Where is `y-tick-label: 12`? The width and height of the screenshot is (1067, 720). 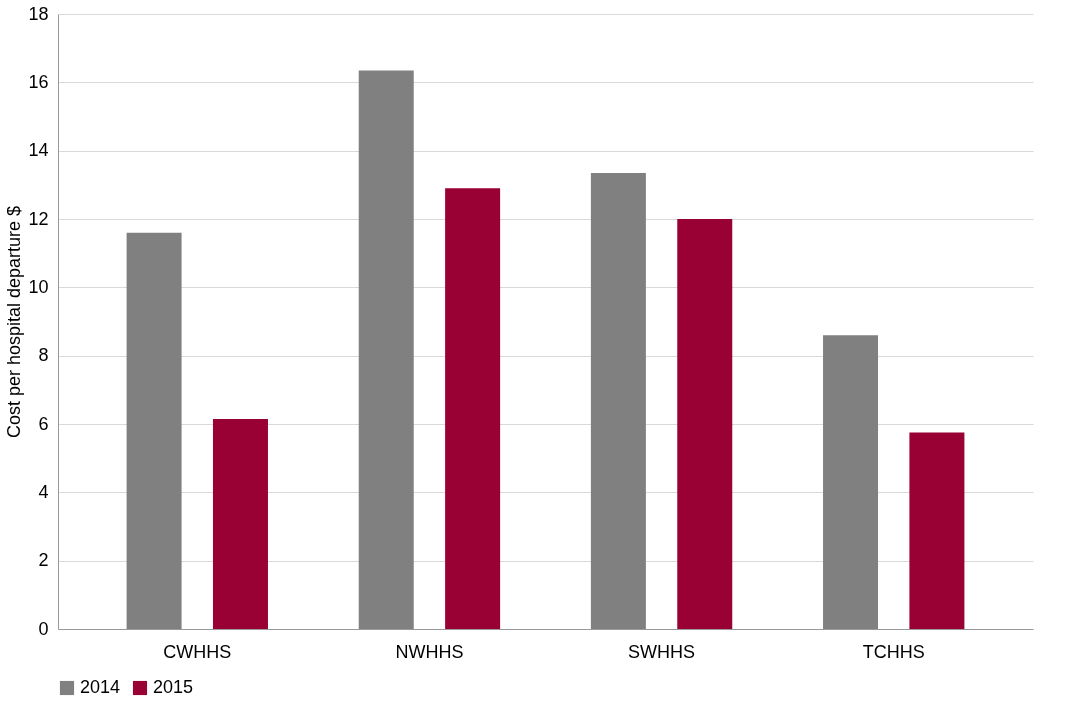 y-tick-label: 12 is located at coordinates (38, 218).